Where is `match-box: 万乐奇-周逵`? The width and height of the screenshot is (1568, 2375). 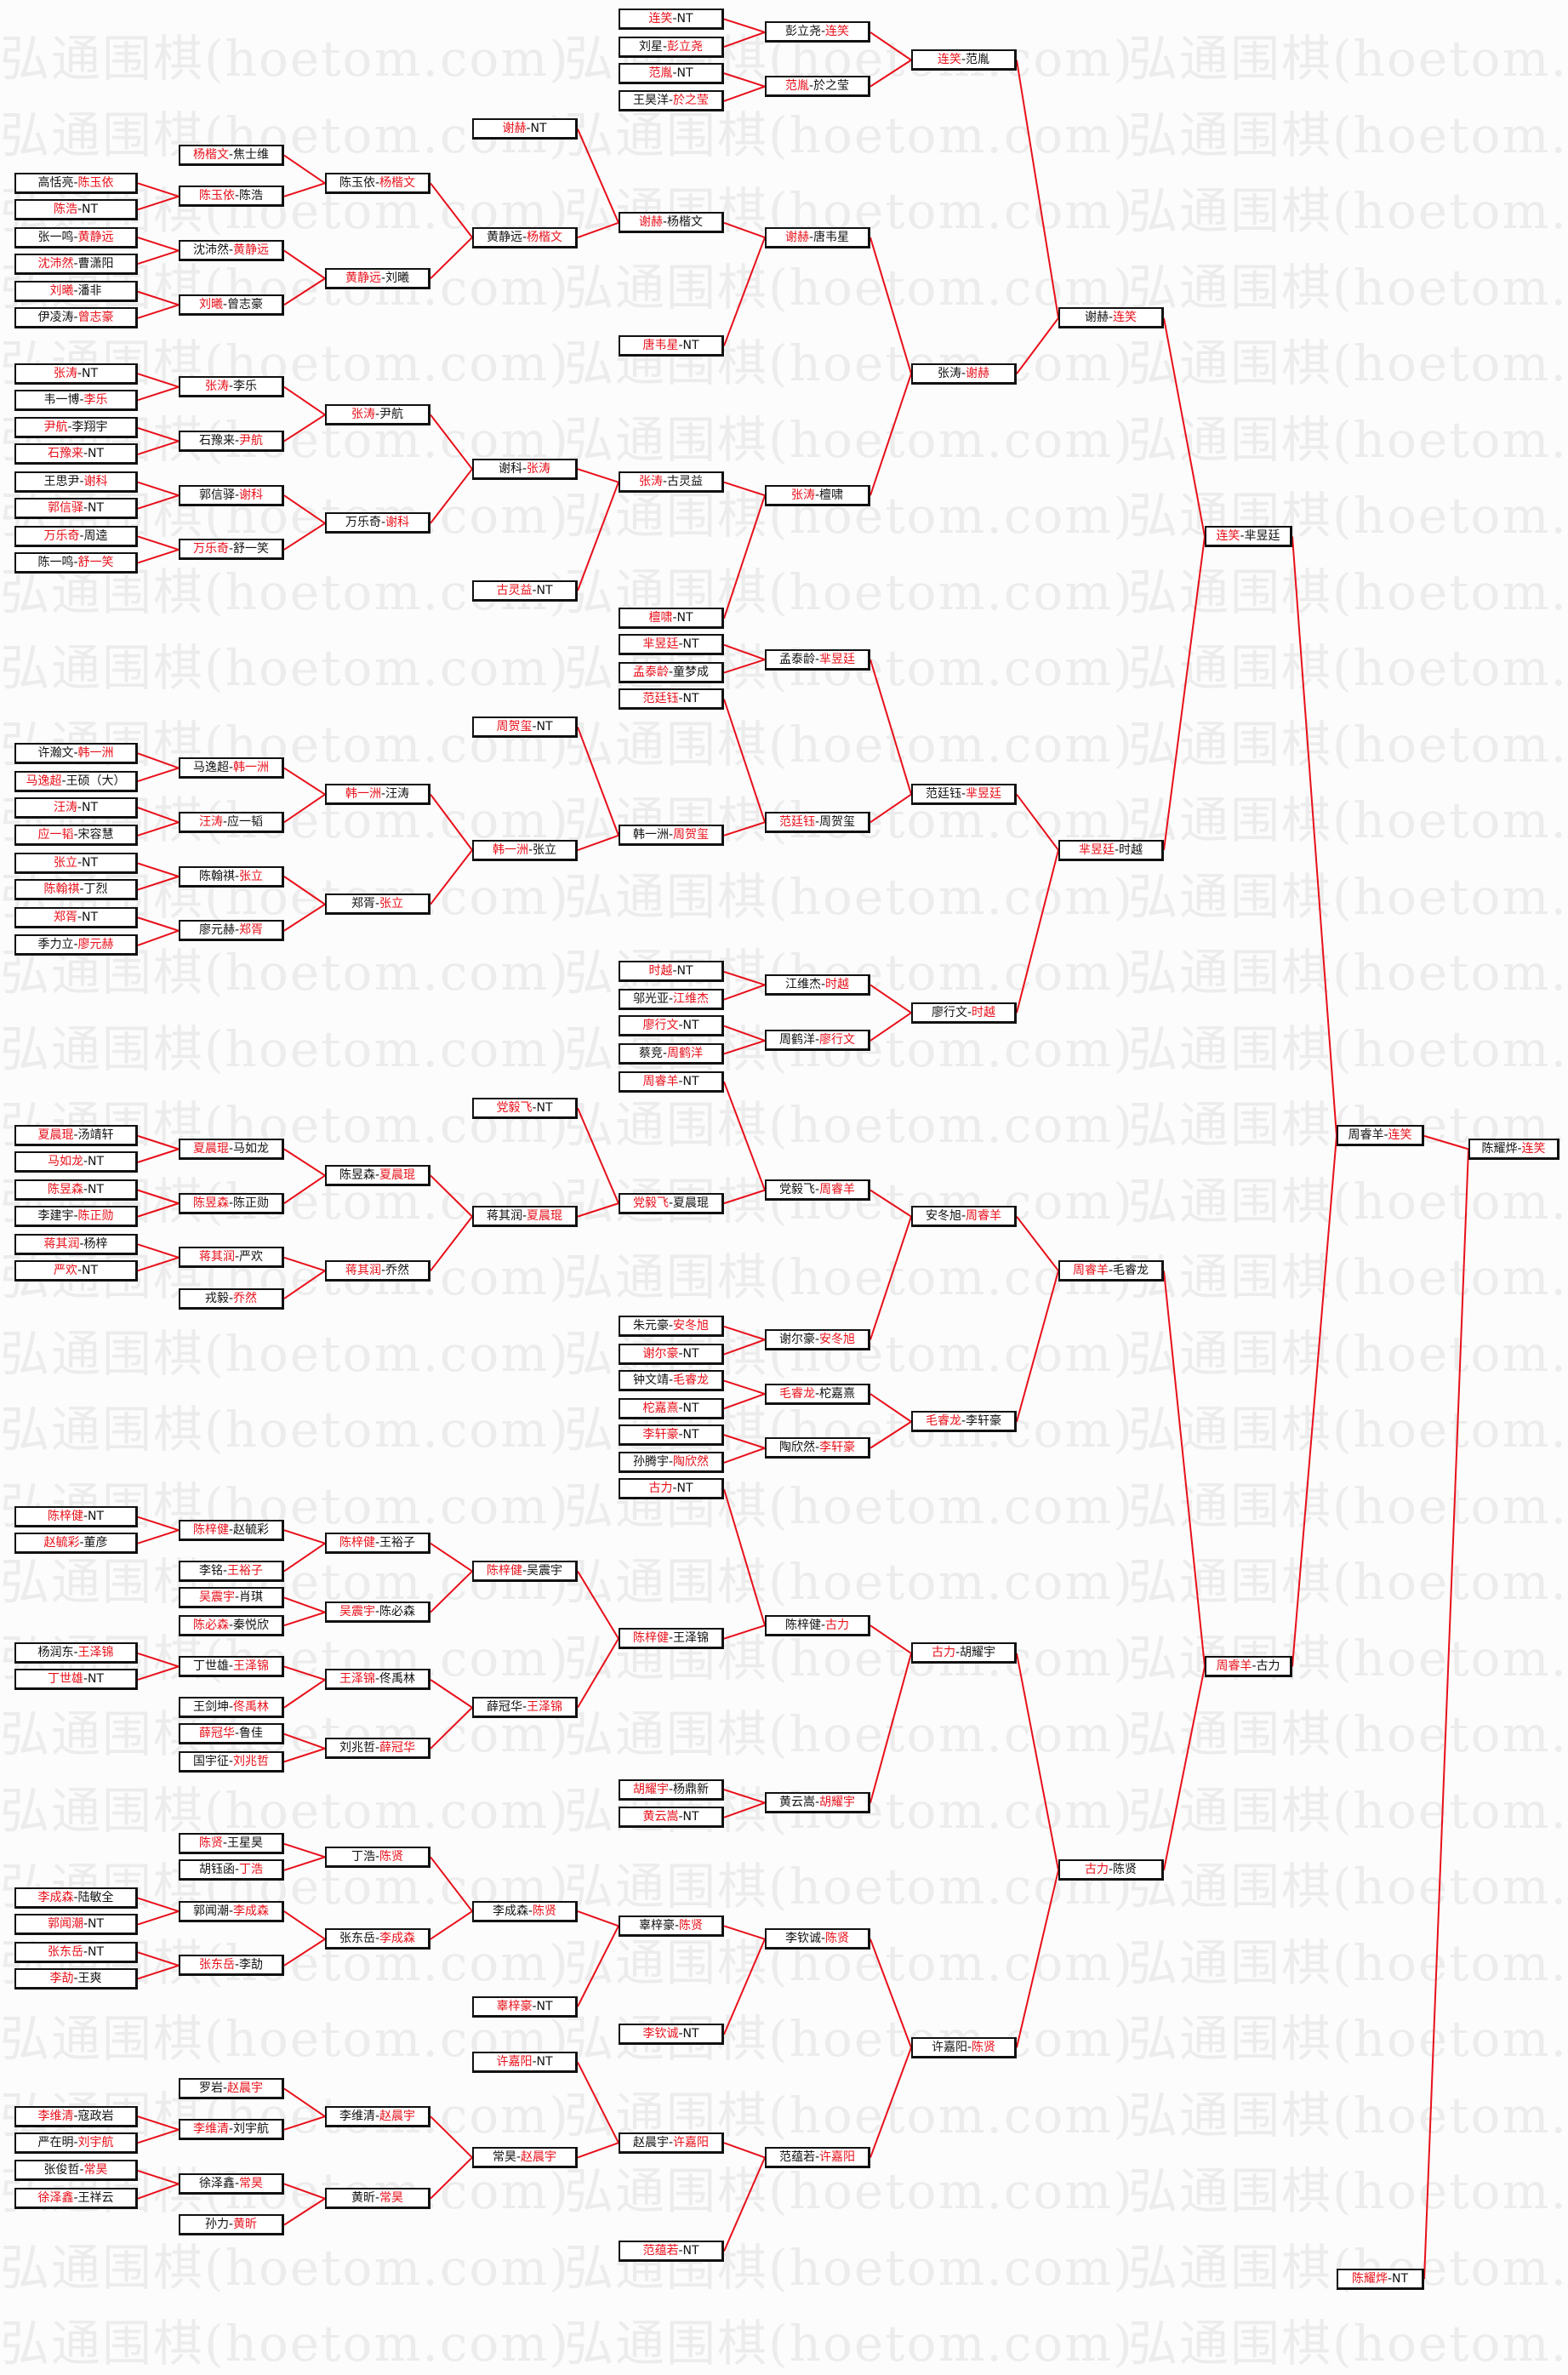
match-box: 万乐奇-周逵 is located at coordinates (76, 536).